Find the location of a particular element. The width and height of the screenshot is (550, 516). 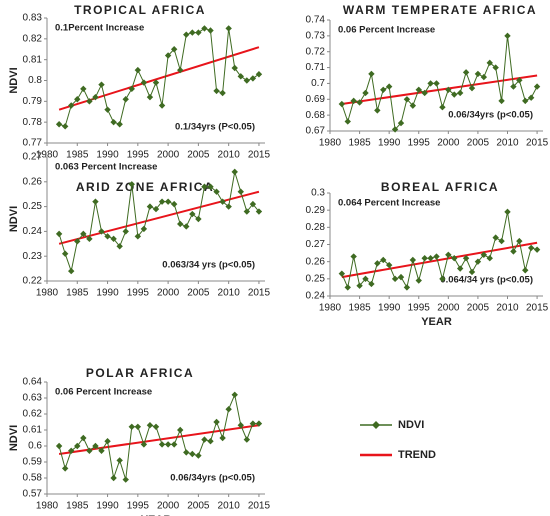

annotation: 0.1/34yrs (P<0.05) is located at coordinates (215, 127).